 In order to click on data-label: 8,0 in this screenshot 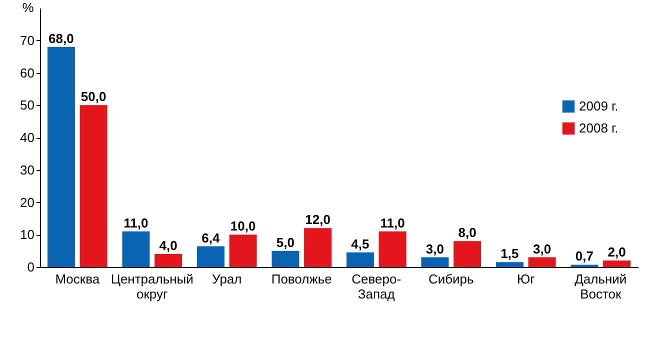, I will do `click(467, 232)`.